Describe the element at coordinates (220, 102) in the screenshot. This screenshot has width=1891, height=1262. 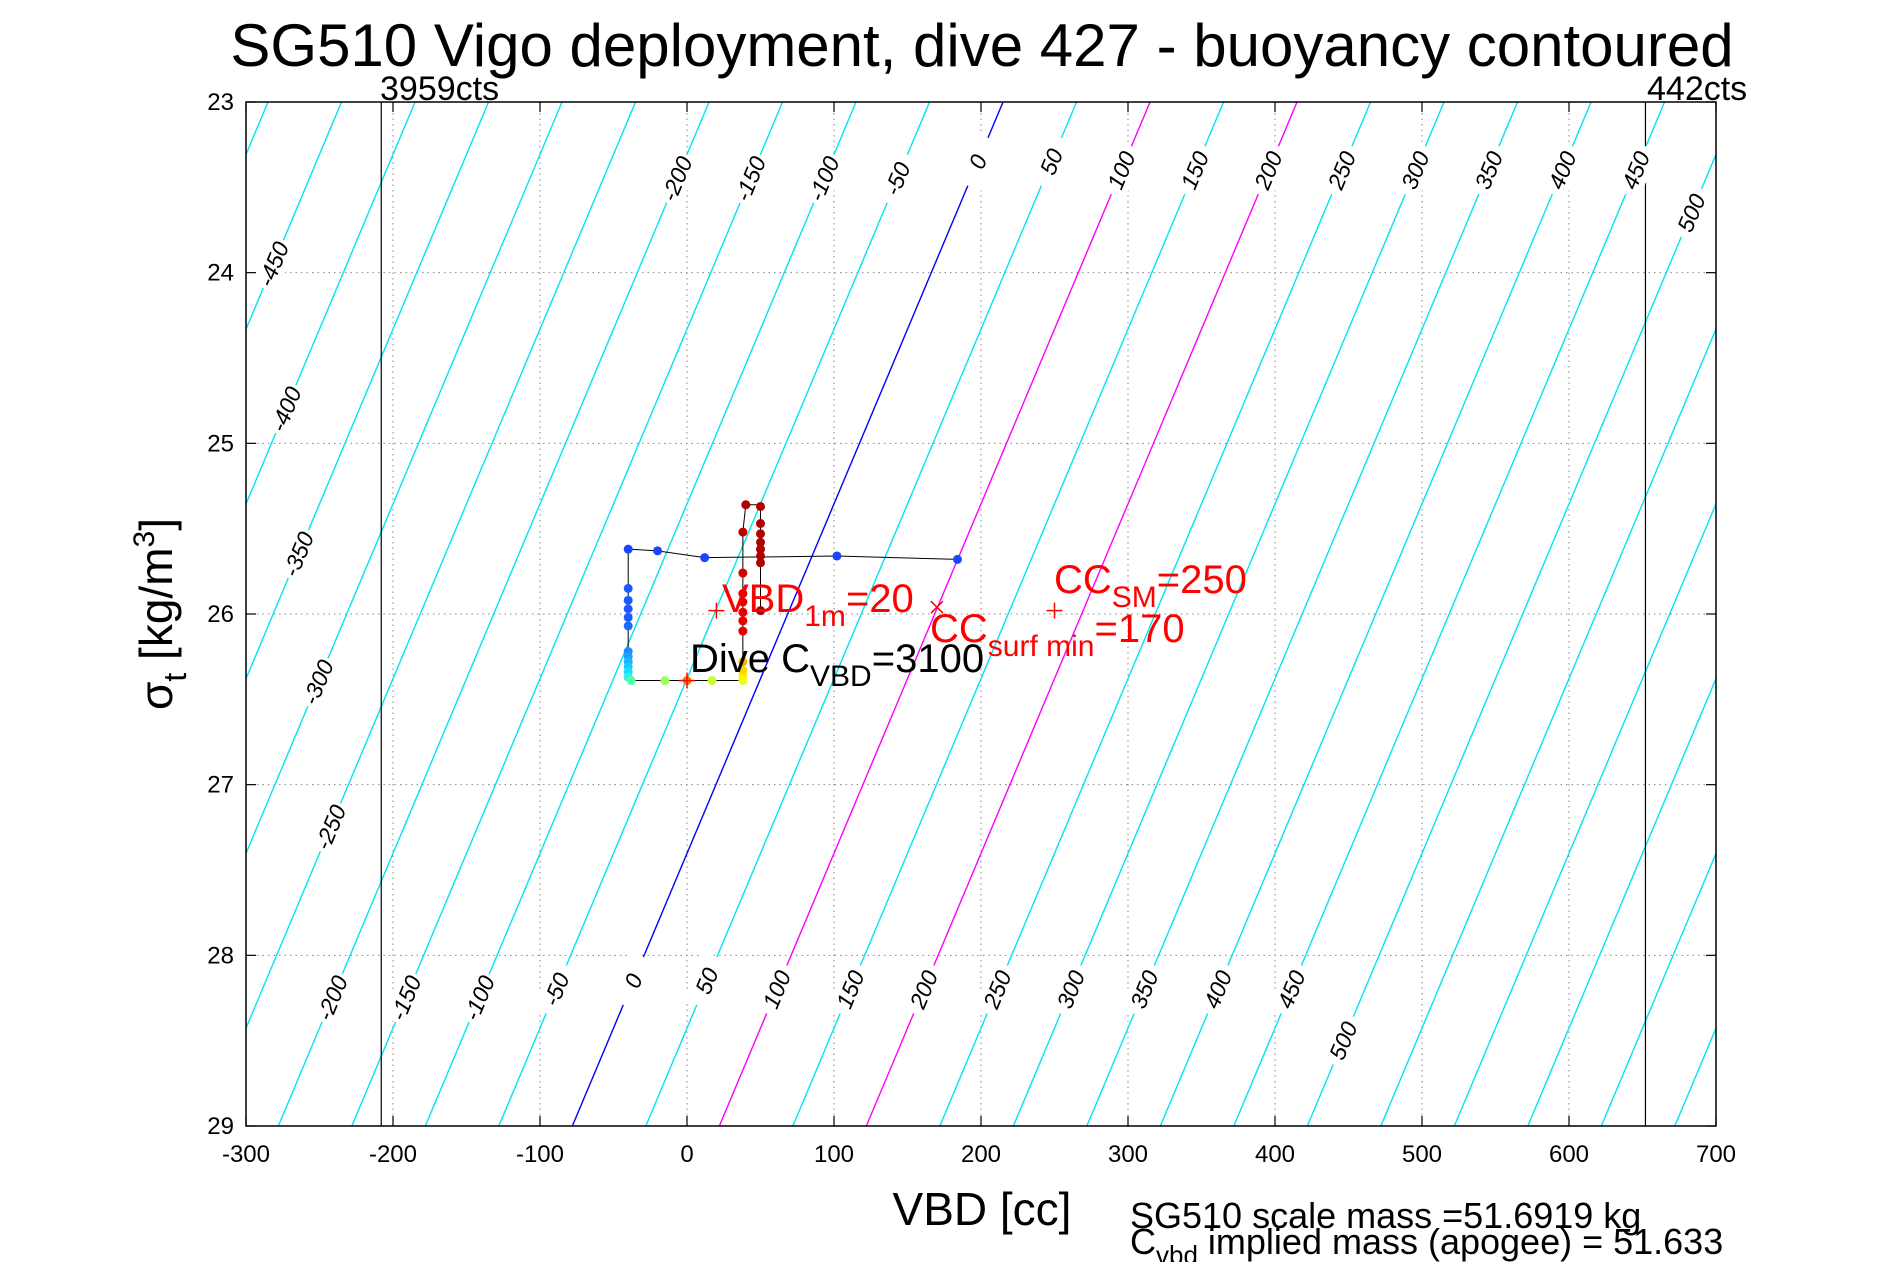
I see `y-tick-label: 23` at that location.